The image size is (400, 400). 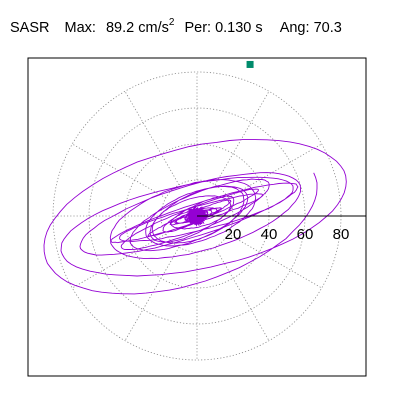 What do you see at coordinates (233, 234) in the screenshot?
I see `radial-tick-label-20: 20` at bounding box center [233, 234].